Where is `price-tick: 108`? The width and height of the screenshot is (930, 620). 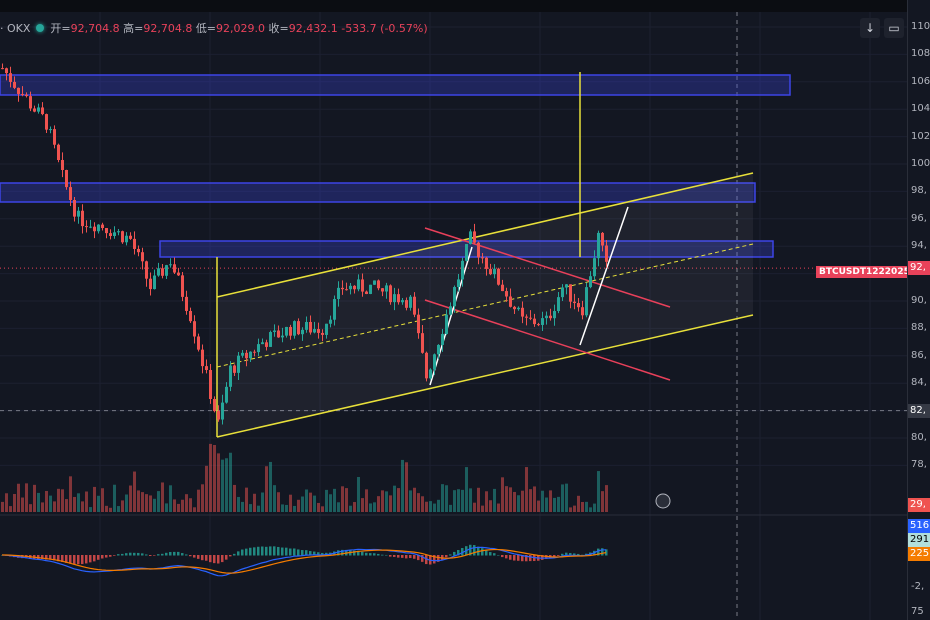
price-tick: 108 is located at coordinates (920, 54).